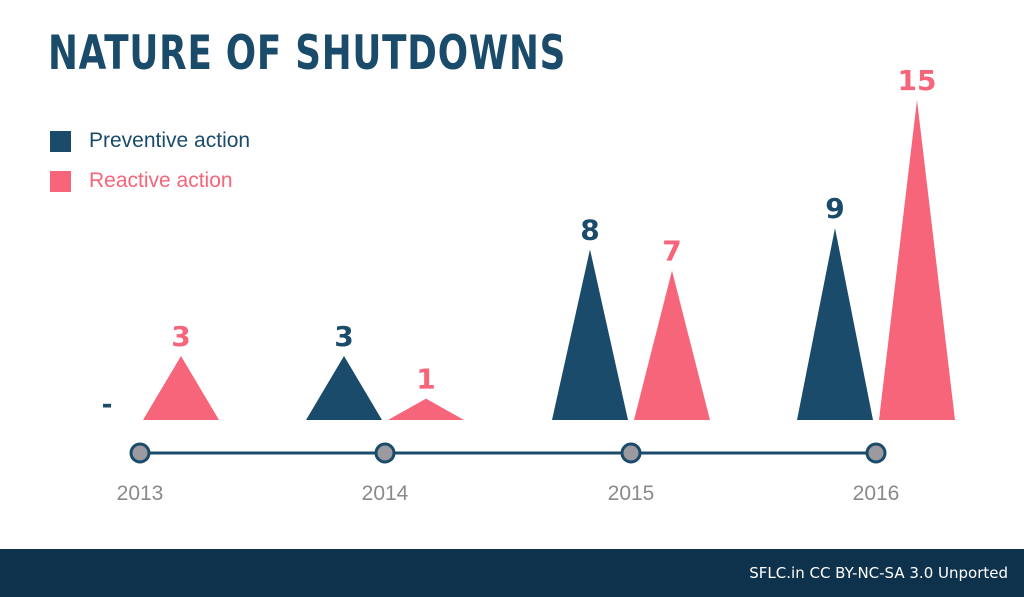 The width and height of the screenshot is (1024, 597). What do you see at coordinates (180, 336) in the screenshot?
I see `data-label-reactive-2013: 3` at bounding box center [180, 336].